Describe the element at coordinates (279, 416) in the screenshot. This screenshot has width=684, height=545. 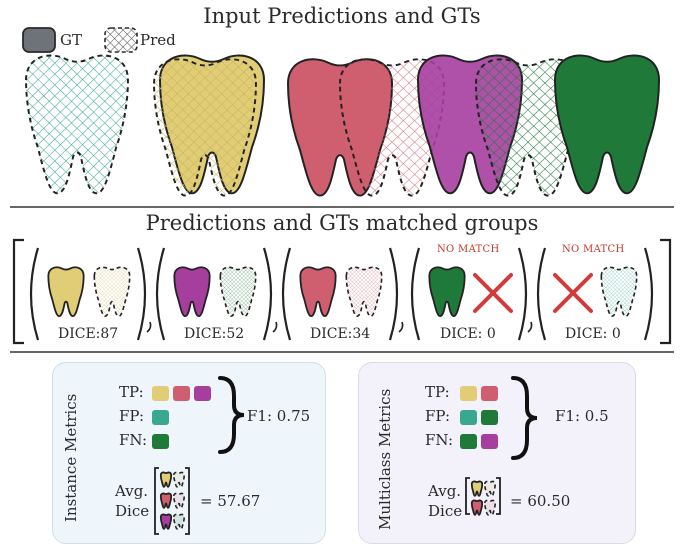
I see `instance-f1: F1: 0.75` at that location.